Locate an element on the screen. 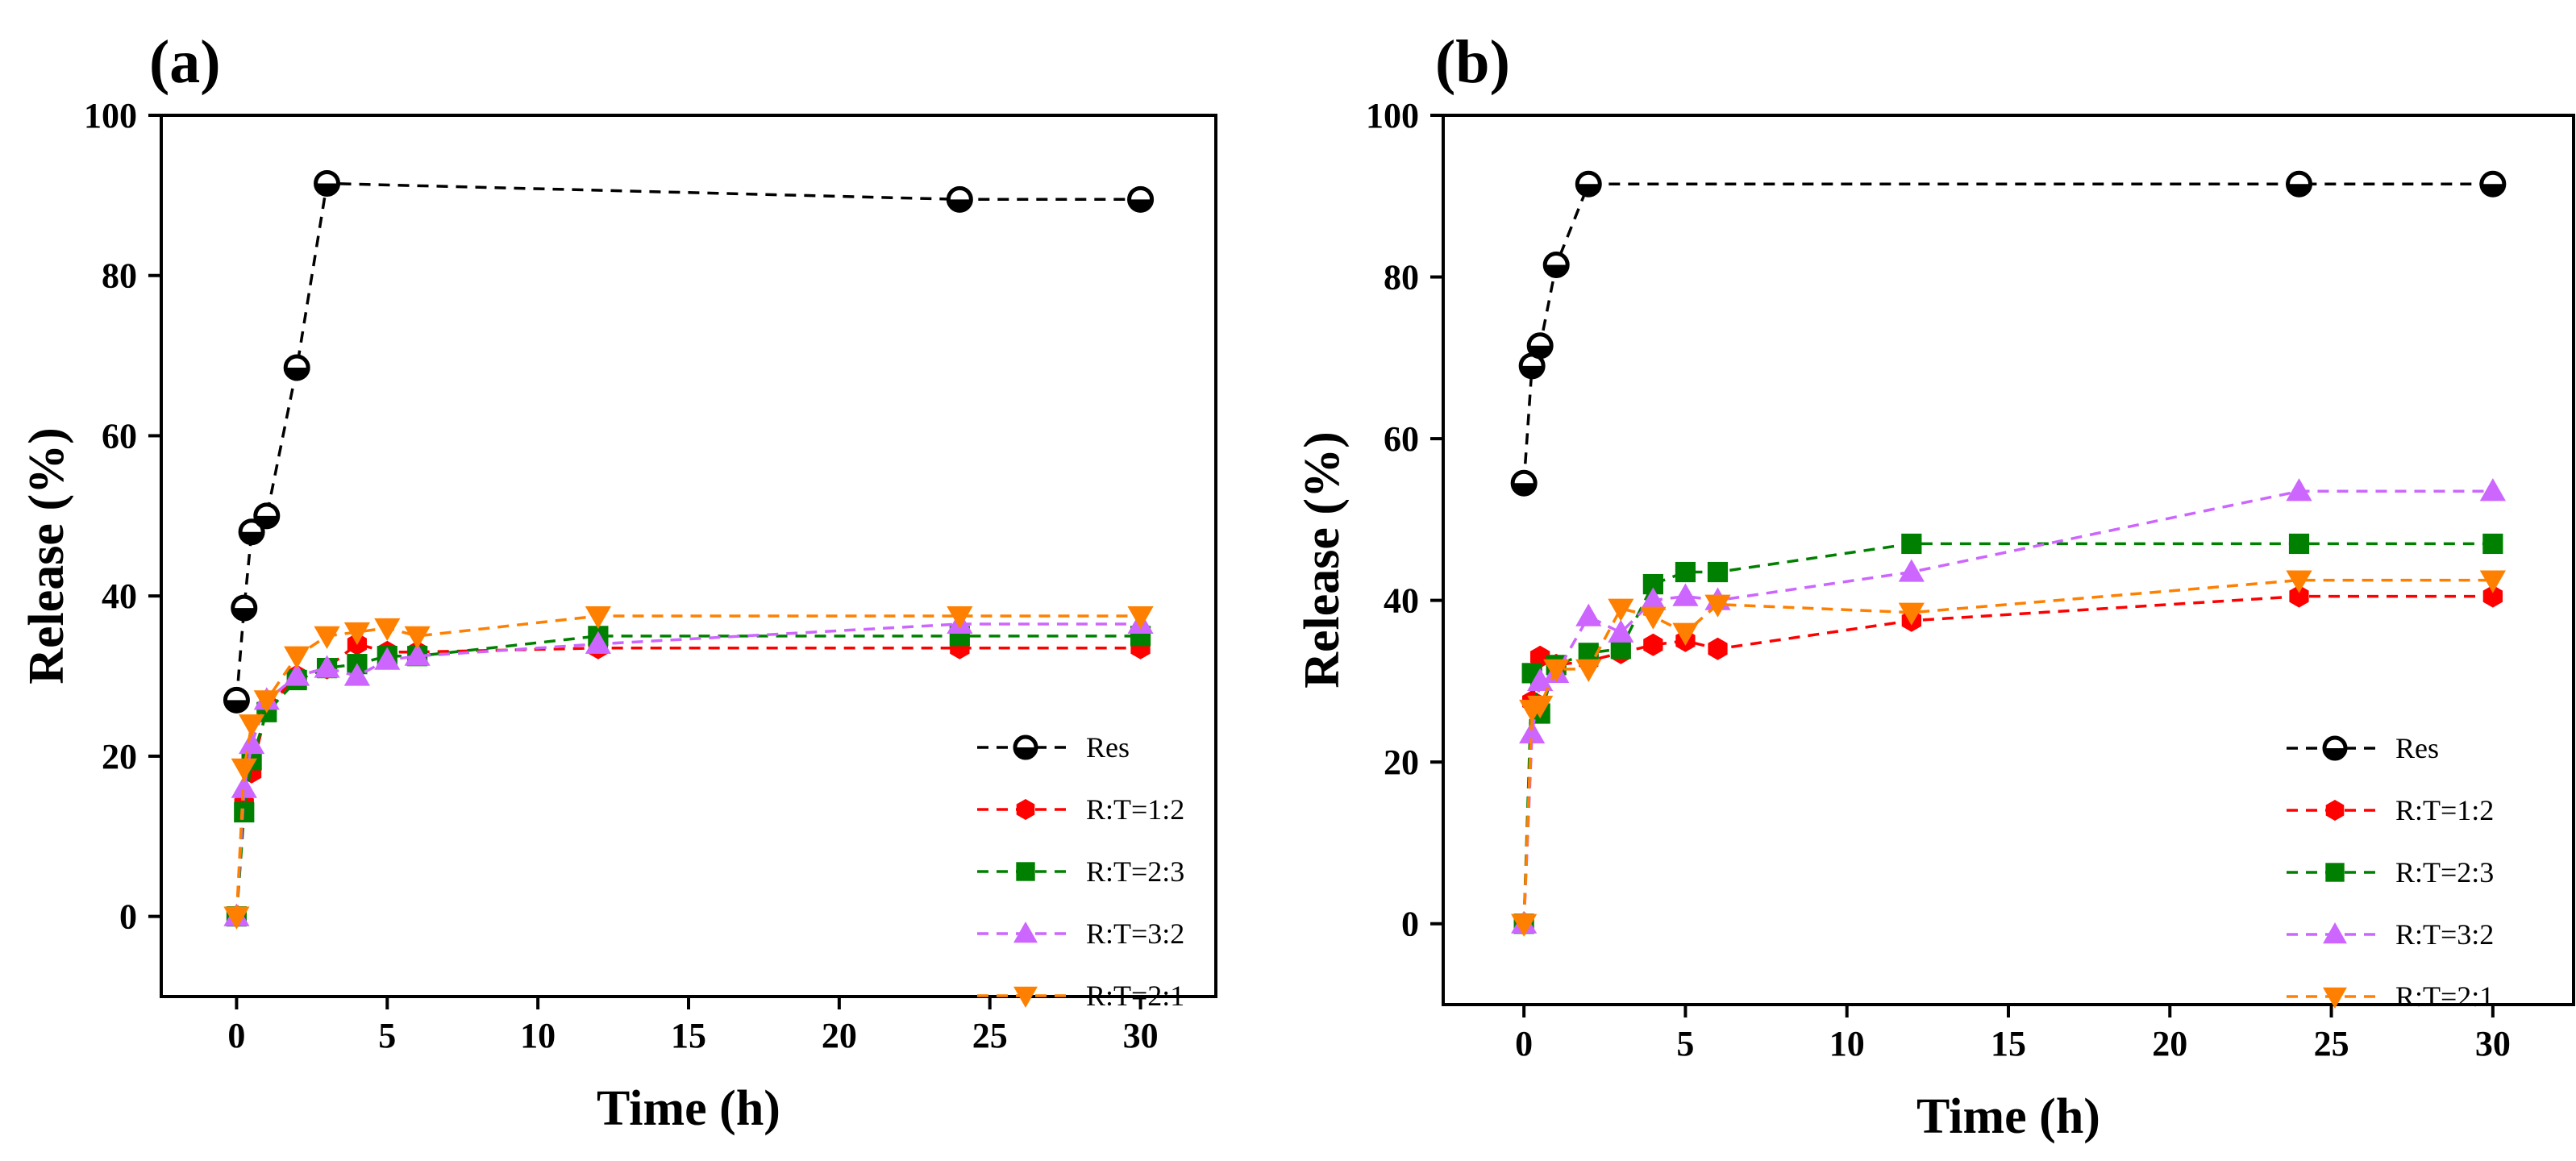  legend-item: R:T=3:2 is located at coordinates (1080, 934).